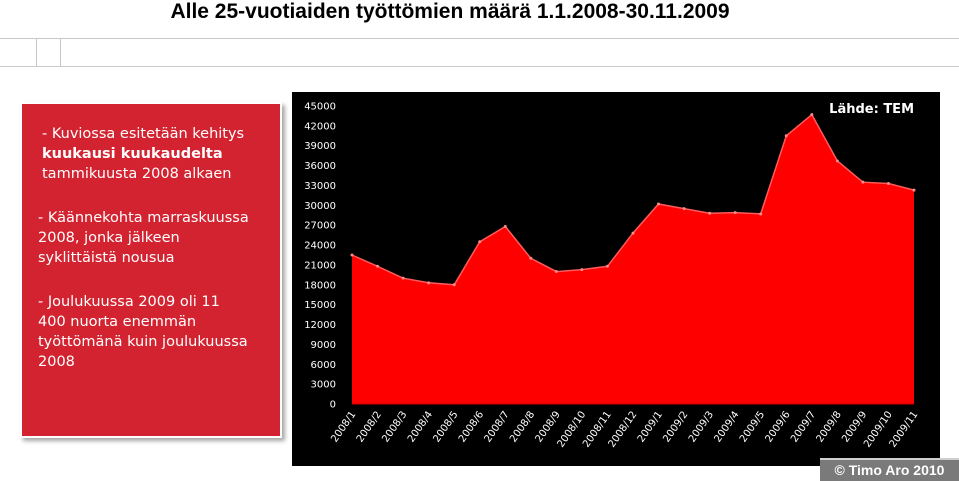  Describe the element at coordinates (343, 426) in the screenshot. I see `x-tick-label: 2008/1` at that location.